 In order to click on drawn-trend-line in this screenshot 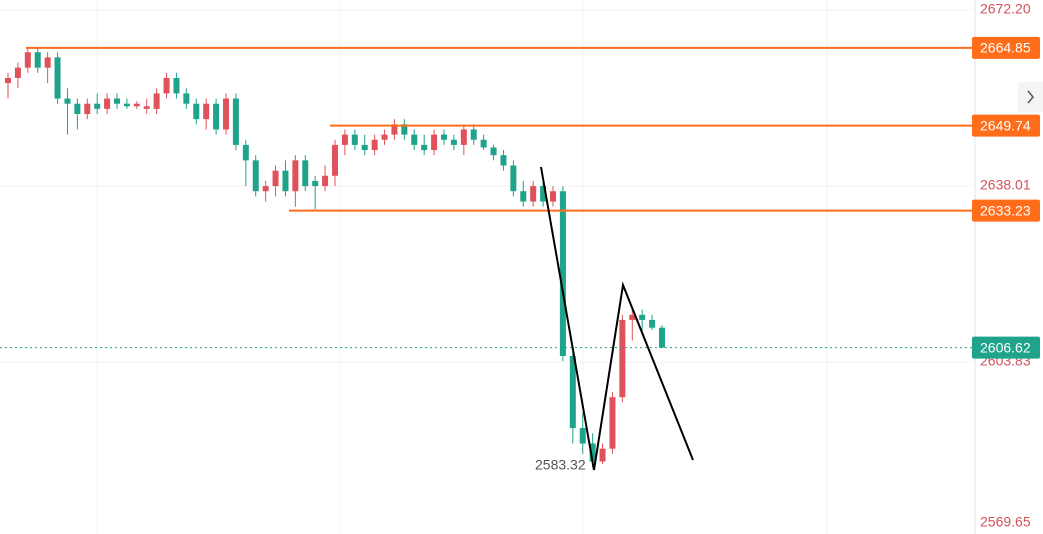, I will do `click(617, 318)`.